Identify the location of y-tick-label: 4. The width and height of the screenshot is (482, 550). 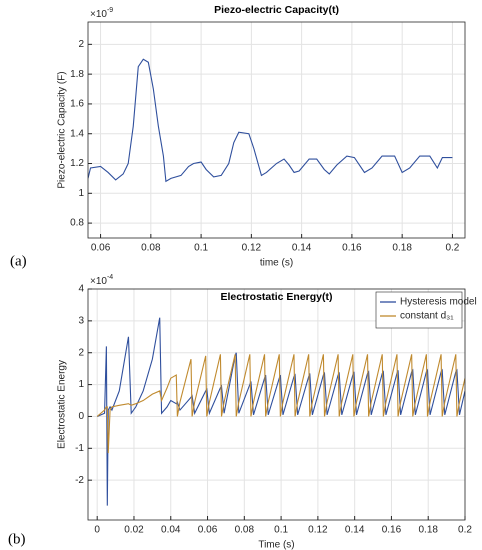
(81, 289).